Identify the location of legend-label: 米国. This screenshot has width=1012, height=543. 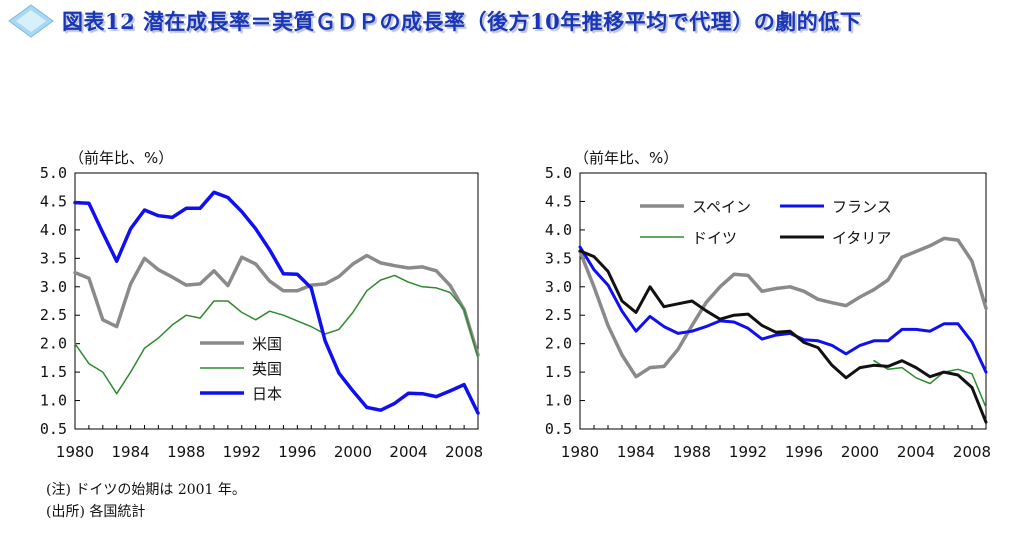
(267, 344).